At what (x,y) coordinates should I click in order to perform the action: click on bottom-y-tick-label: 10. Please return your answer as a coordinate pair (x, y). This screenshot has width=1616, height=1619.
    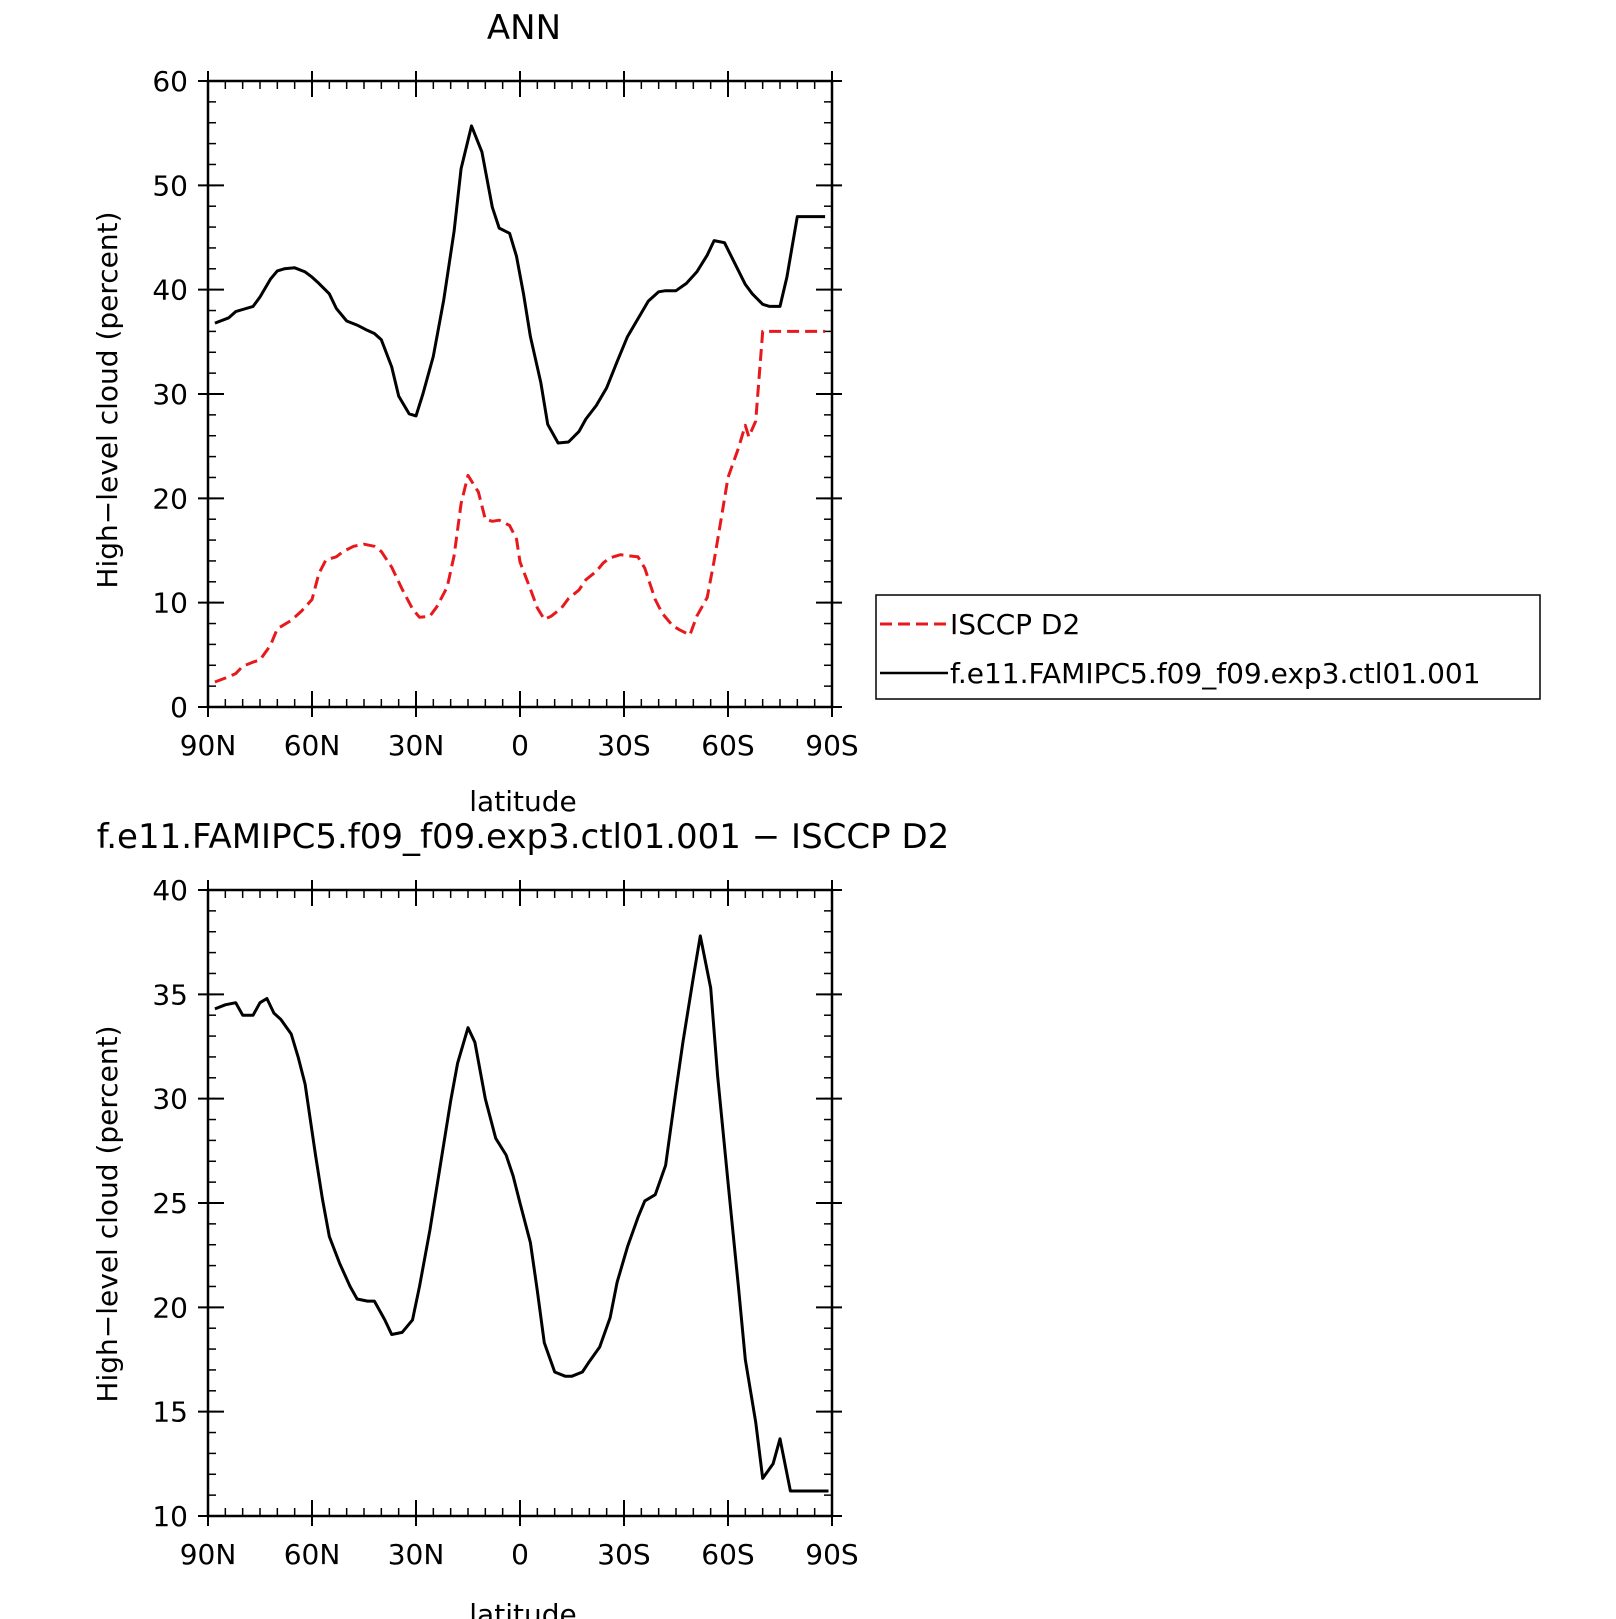
    Looking at the image, I should click on (170, 1516).